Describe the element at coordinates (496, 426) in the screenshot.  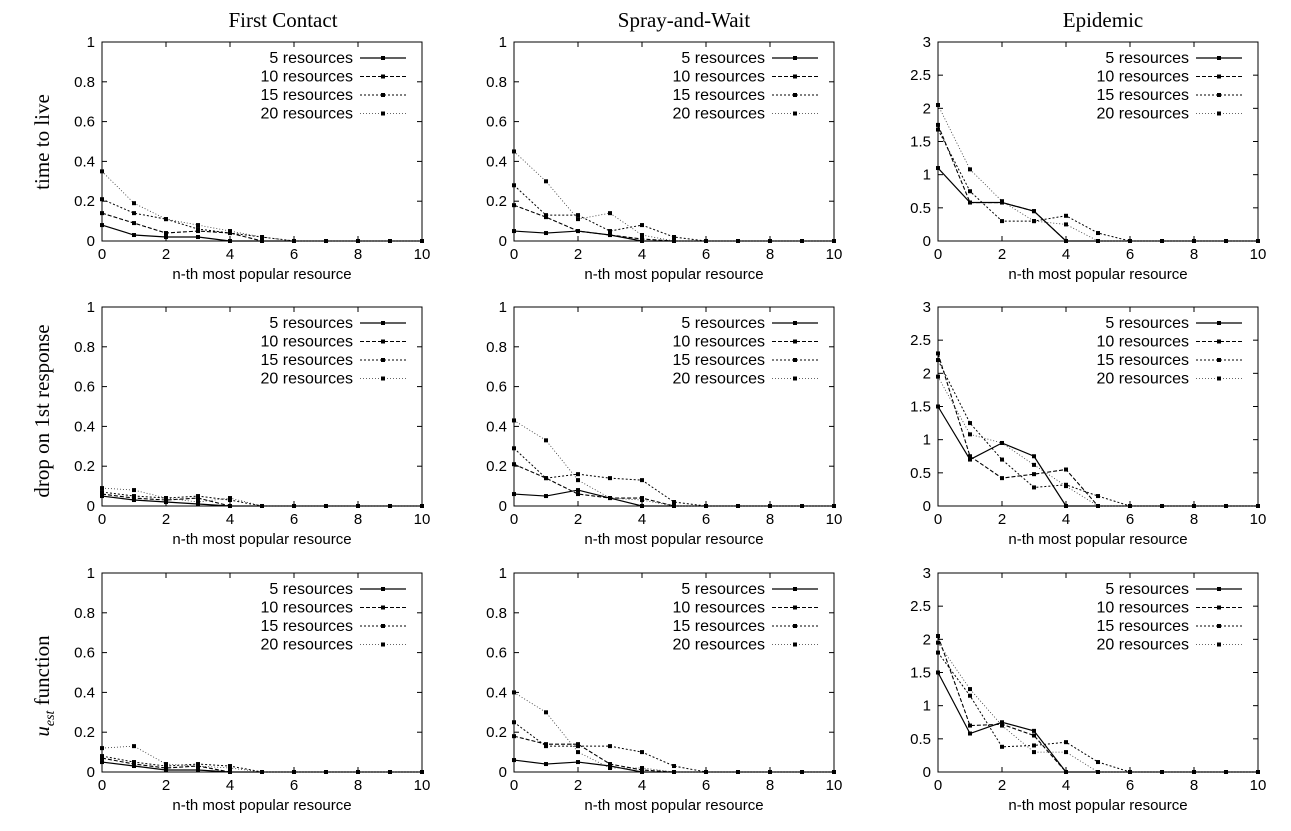
I see `y-tick-label: 0.4` at that location.